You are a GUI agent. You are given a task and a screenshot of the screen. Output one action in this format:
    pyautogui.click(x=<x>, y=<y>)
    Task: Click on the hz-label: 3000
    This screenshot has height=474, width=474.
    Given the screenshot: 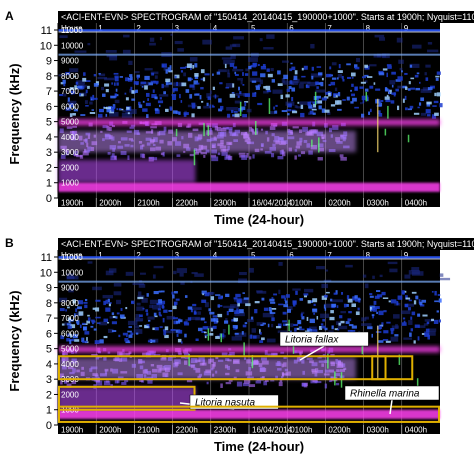 What is the action you would take?
    pyautogui.click(x=70, y=152)
    